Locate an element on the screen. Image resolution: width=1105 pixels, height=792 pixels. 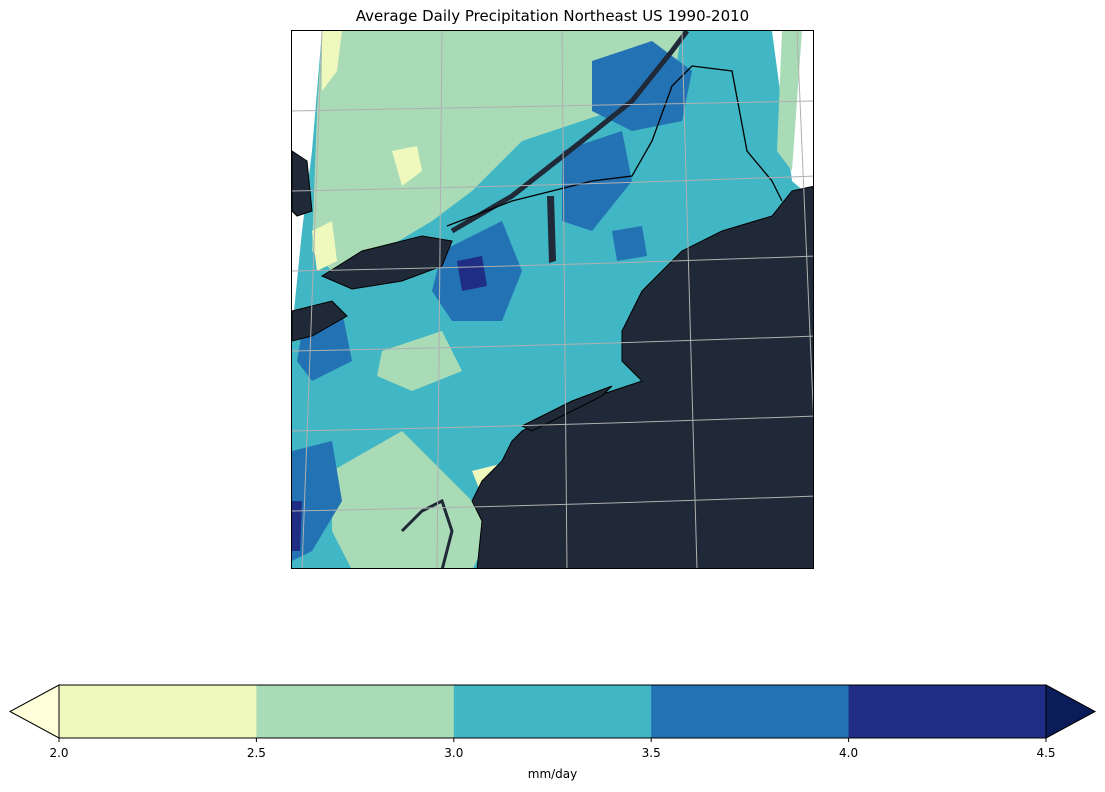
chesapeake-bay is located at coordinates (427, 533).